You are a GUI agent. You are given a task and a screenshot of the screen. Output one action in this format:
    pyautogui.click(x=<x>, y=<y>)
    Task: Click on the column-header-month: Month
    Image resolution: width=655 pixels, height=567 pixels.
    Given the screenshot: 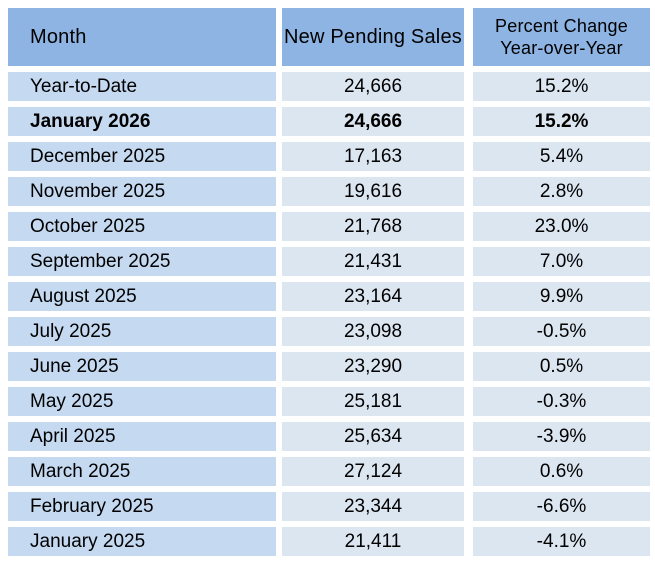 What is the action you would take?
    pyautogui.click(x=142, y=37)
    